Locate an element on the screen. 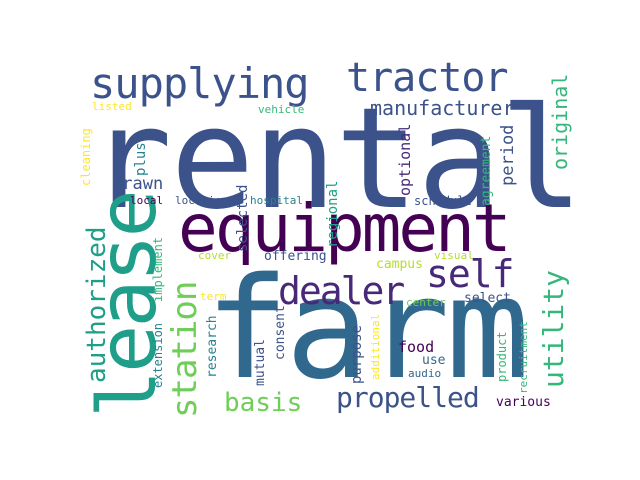 This screenshot has height=480, width=640. word-tractor: tractor is located at coordinates (427, 78).